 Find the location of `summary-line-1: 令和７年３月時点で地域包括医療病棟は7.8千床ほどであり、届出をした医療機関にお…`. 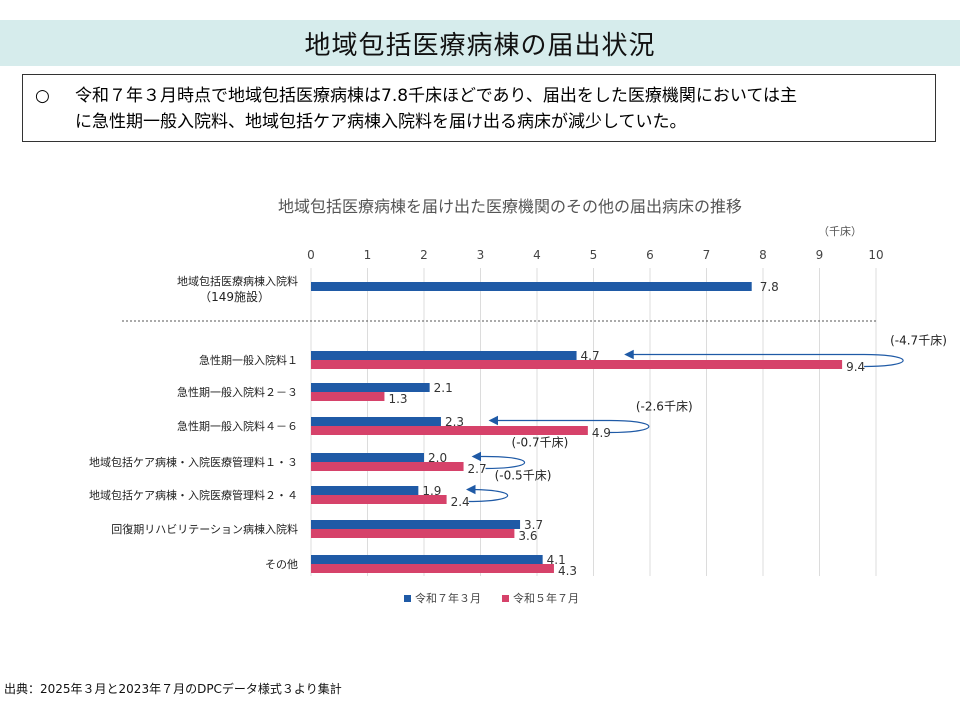

summary-line-1: 令和７年３月時点で地域包括医療病棟は7.8千床ほどであり、届出をした医療機関にお… is located at coordinates (436, 96).